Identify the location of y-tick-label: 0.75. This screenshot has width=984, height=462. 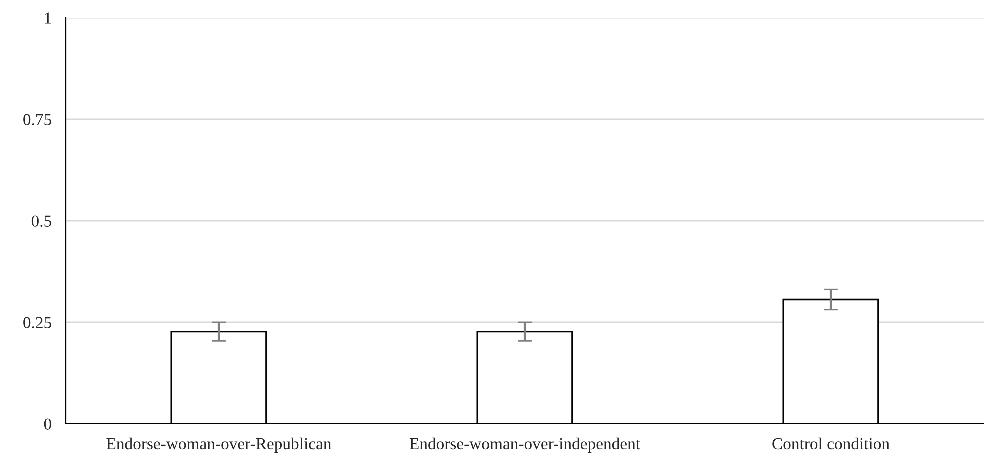
(38, 120).